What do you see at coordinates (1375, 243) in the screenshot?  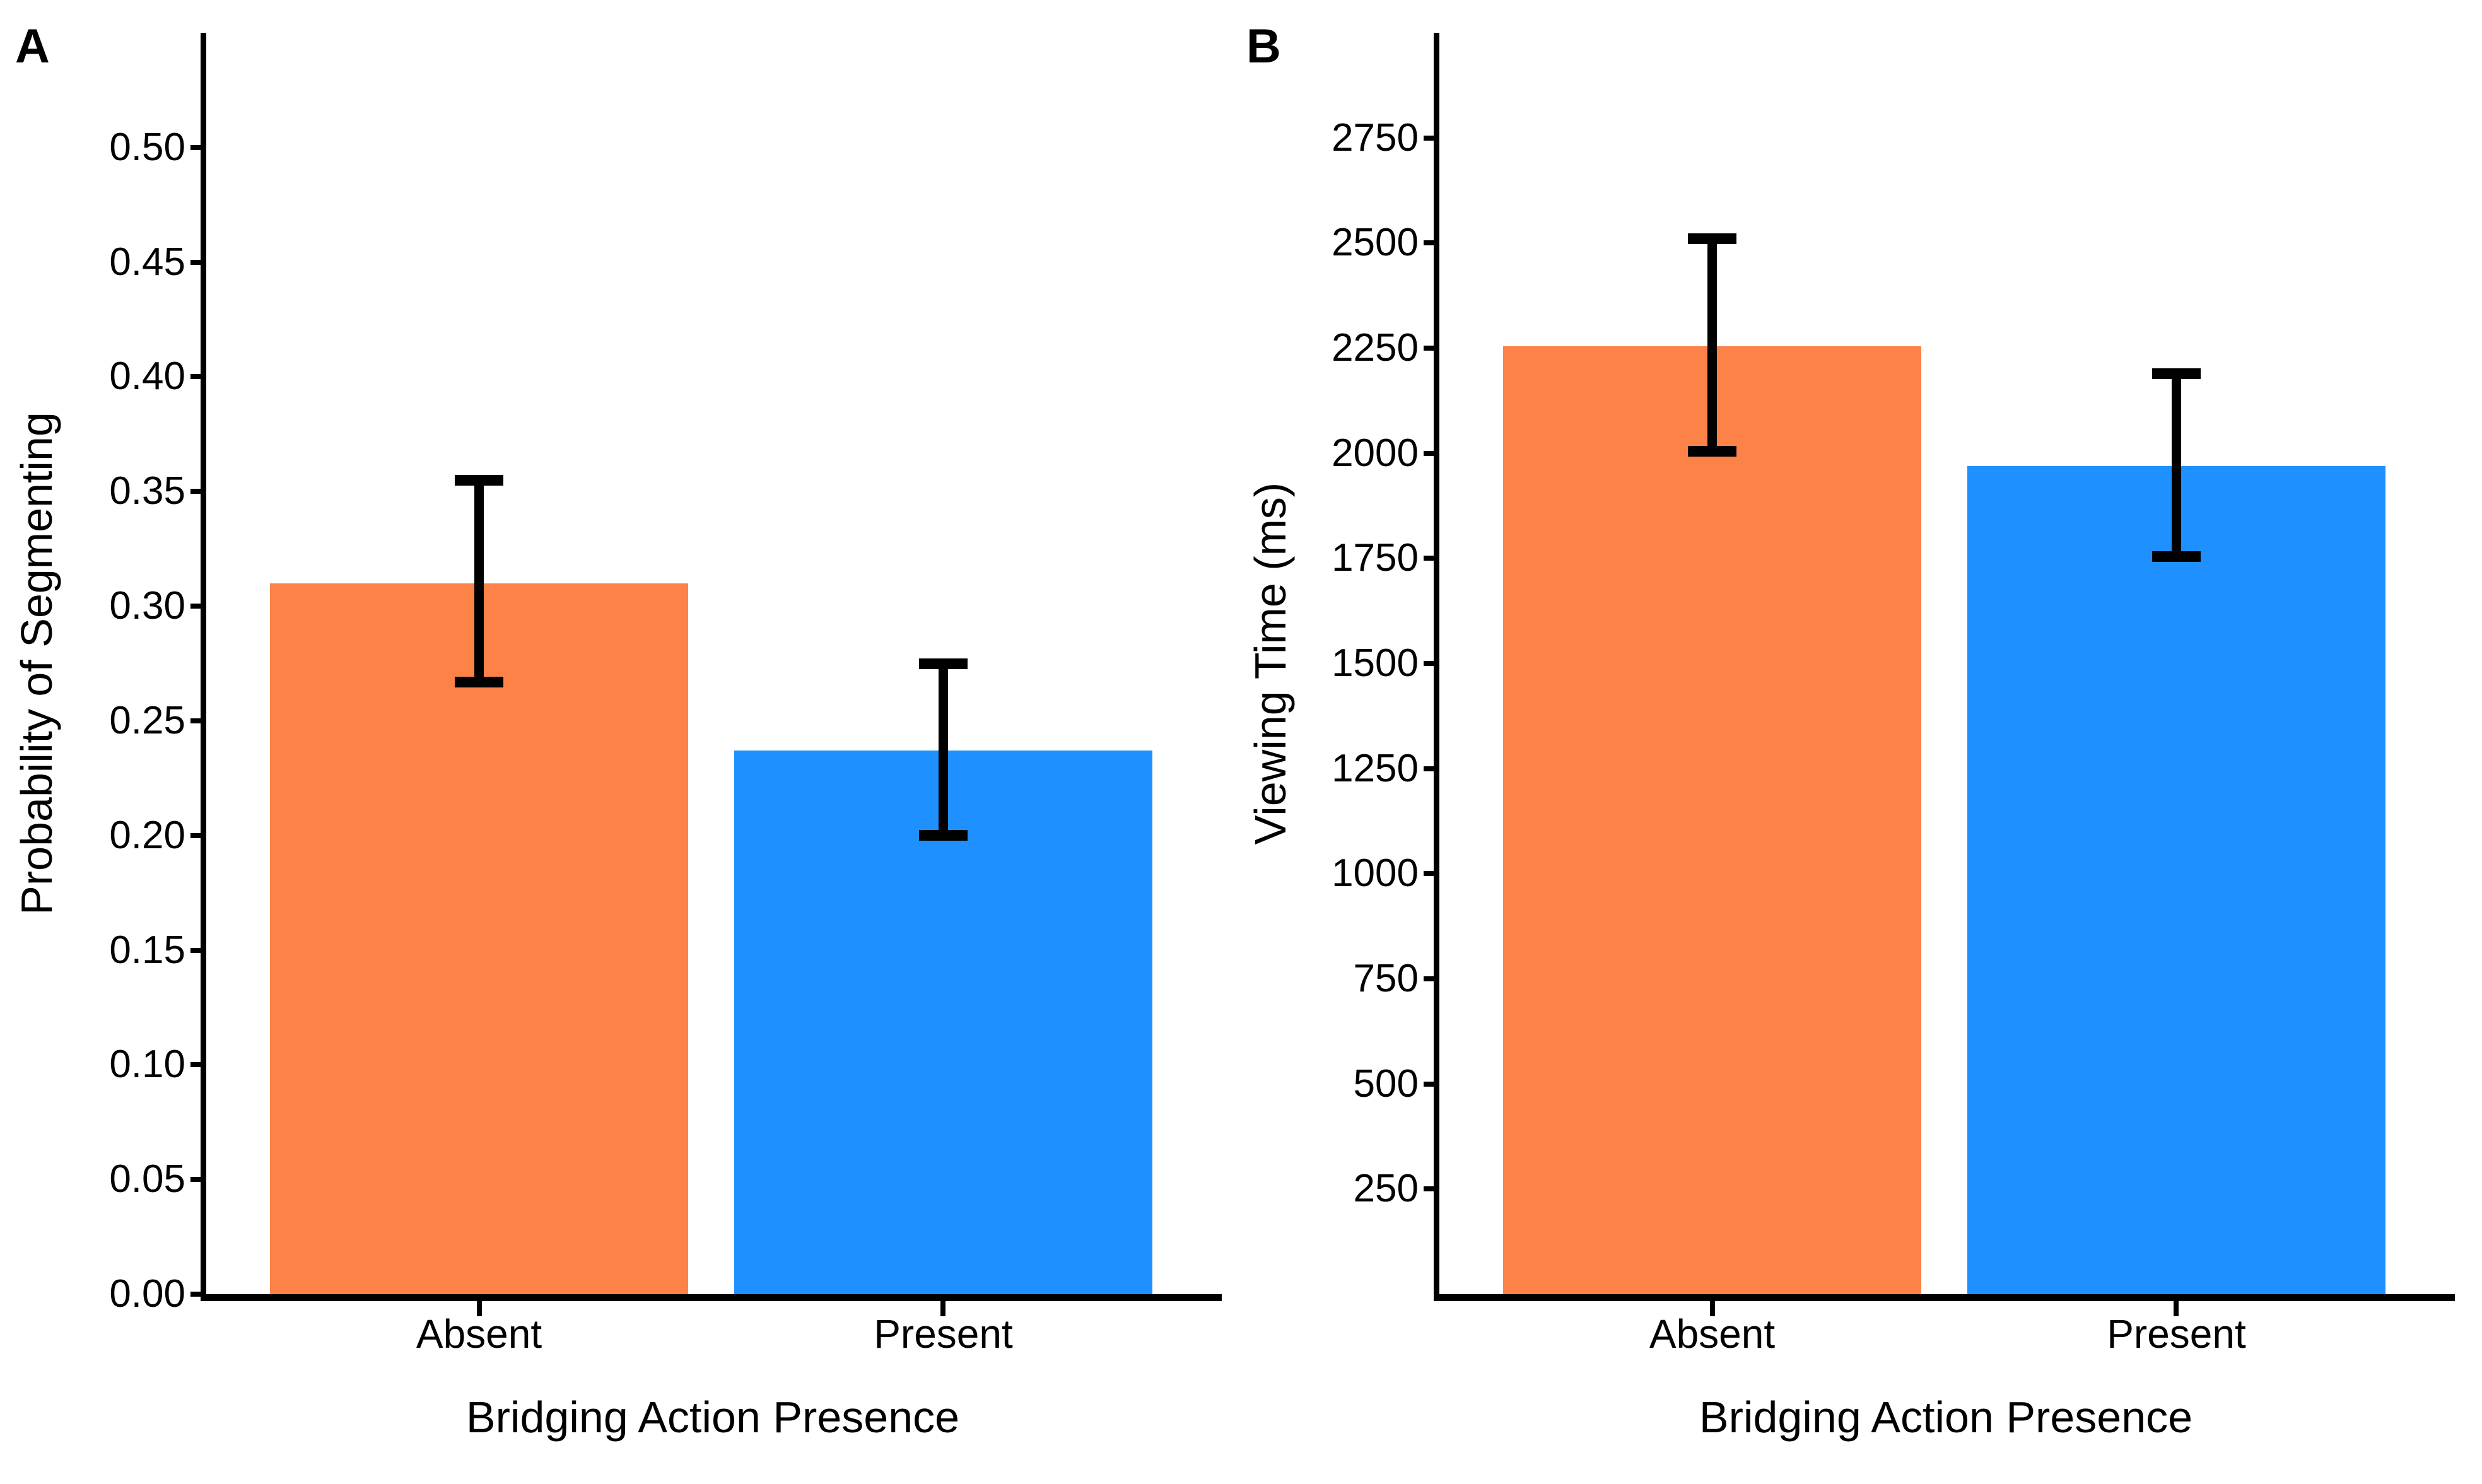 I see `panel-b-y-tick-label: 2500` at bounding box center [1375, 243].